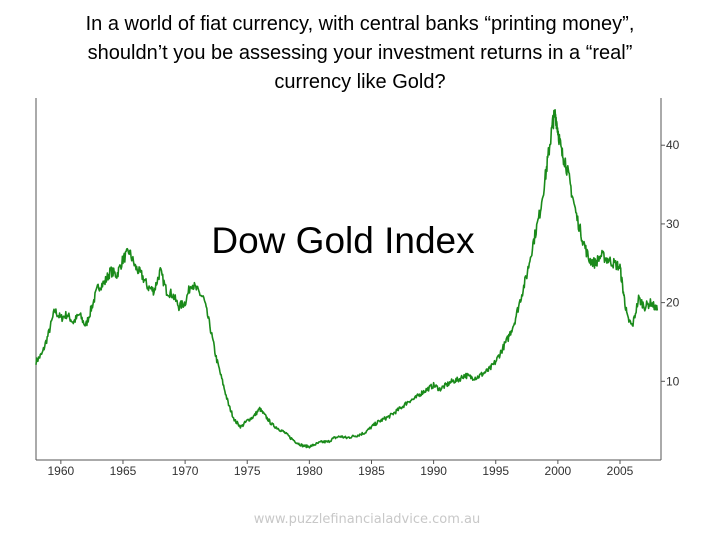 This screenshot has height=540, width=720. I want to click on footer-url: www.puzzlefinancialadvice.com.au, so click(367, 519).